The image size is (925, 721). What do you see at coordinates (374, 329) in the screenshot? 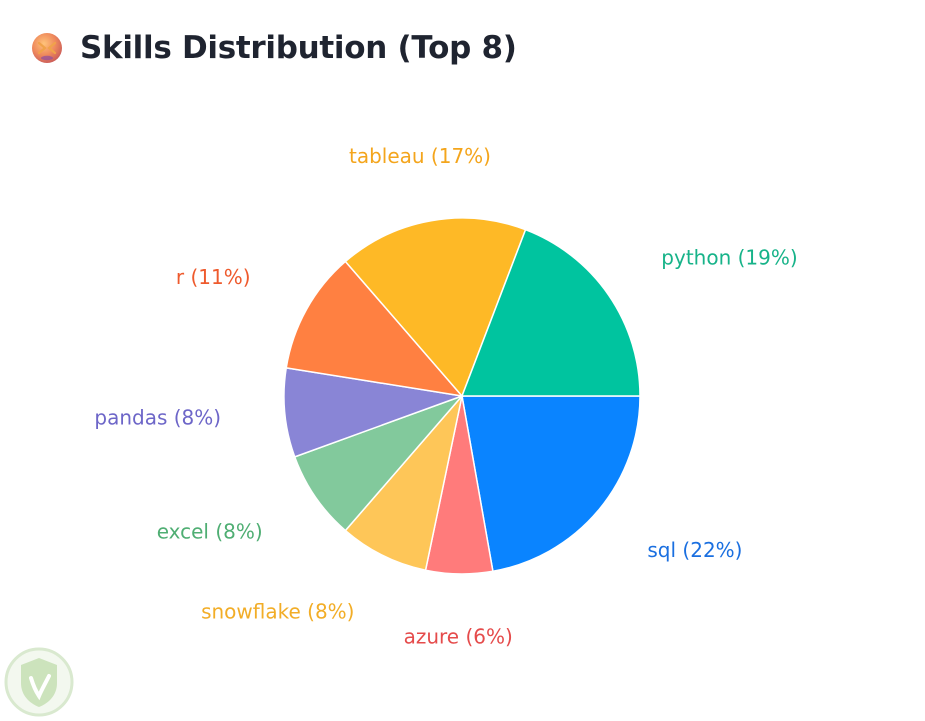
I see `pie-slice-r` at bounding box center [374, 329].